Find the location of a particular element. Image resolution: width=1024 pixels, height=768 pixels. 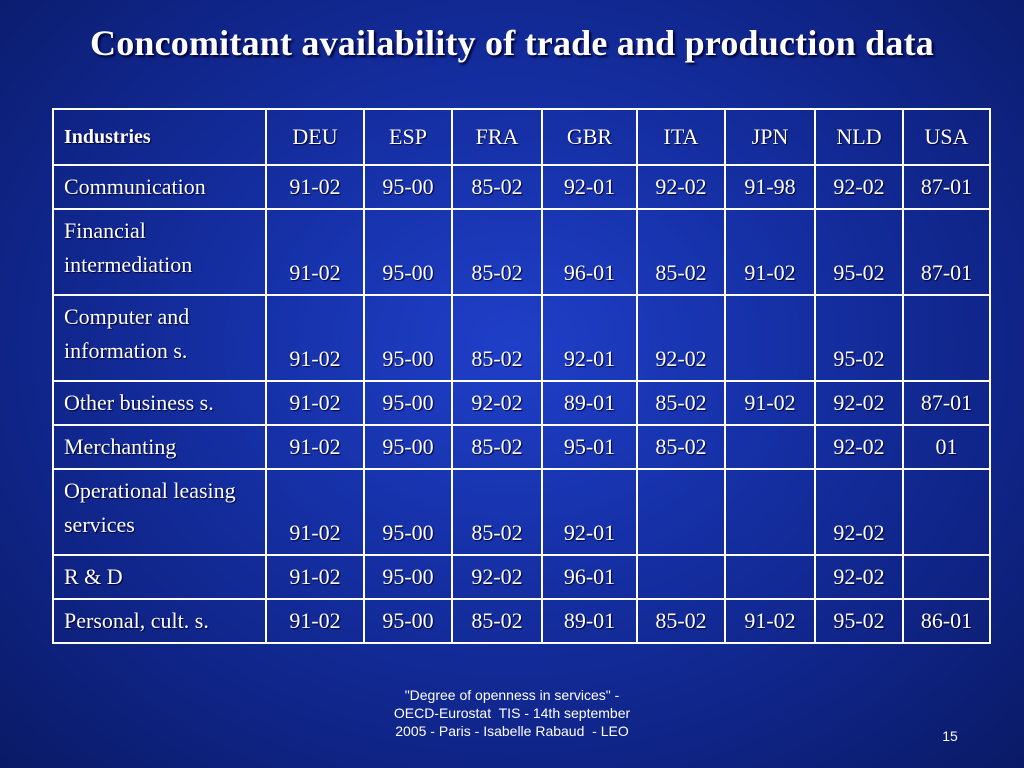

industry-cell: Financial intermediation is located at coordinates (159, 252).